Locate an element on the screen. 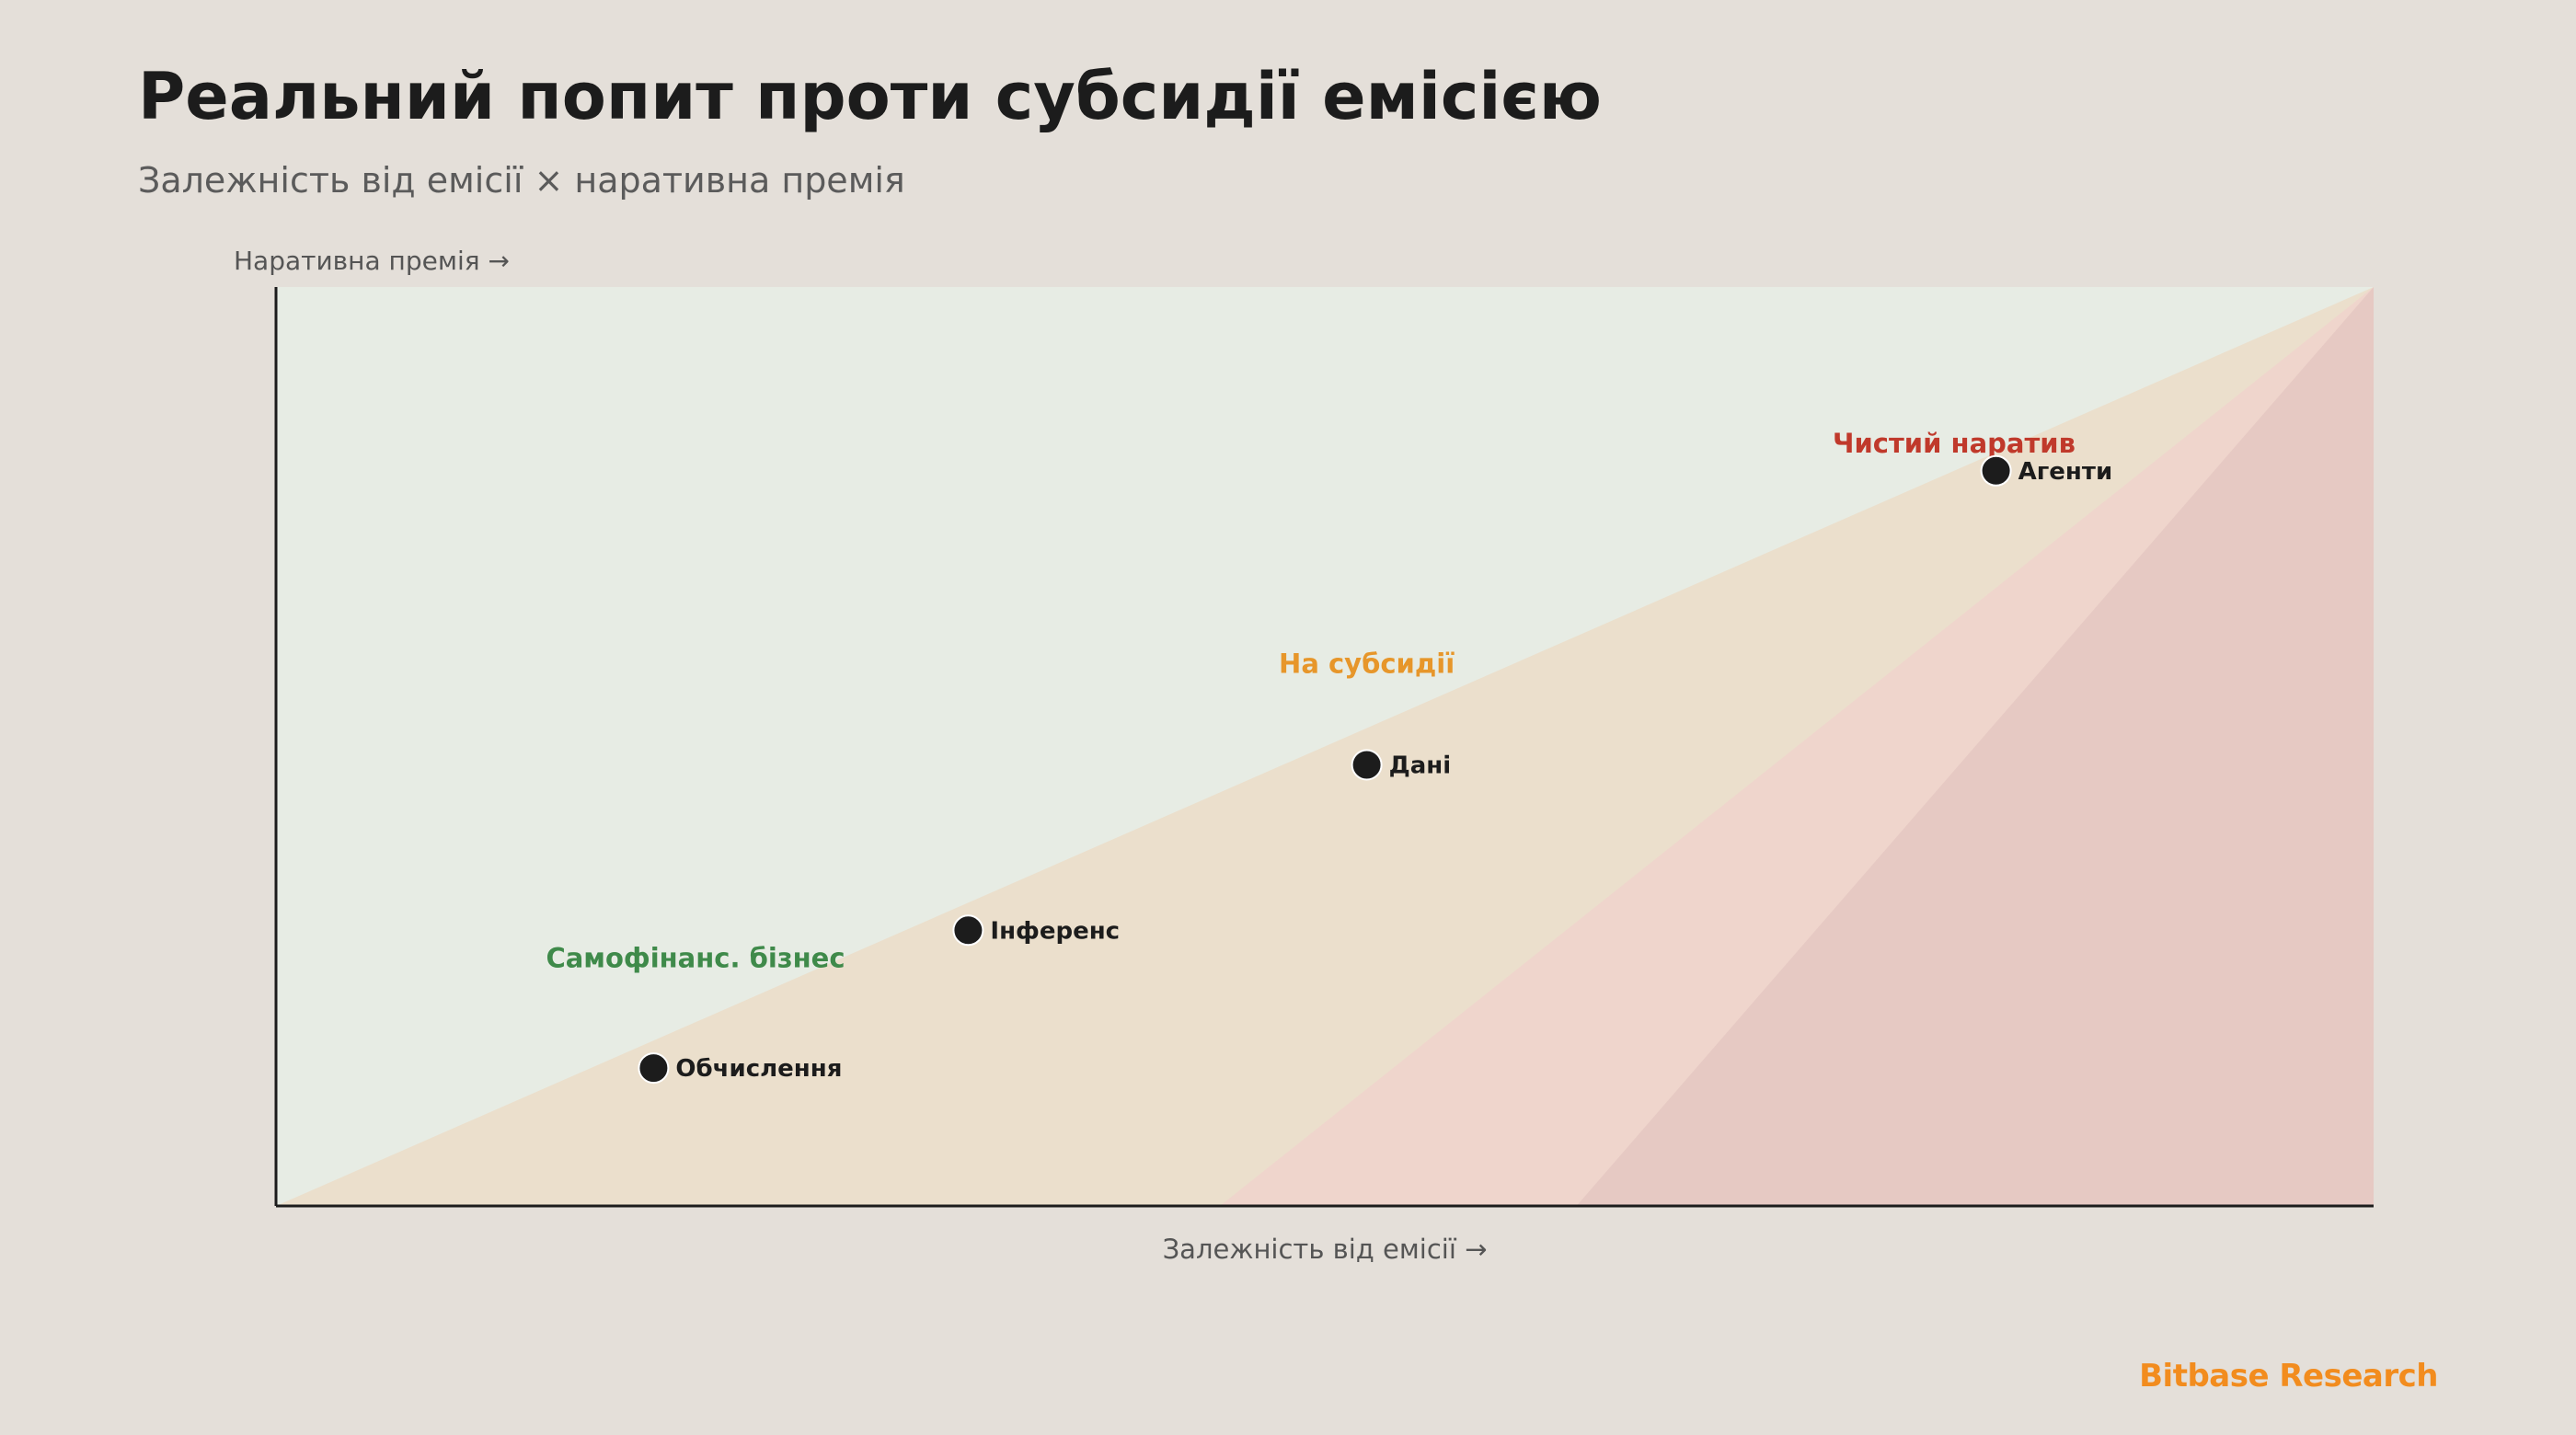 This screenshot has width=2576, height=1435. x-axis-label: Залежність від емісії → is located at coordinates (1325, 1249).